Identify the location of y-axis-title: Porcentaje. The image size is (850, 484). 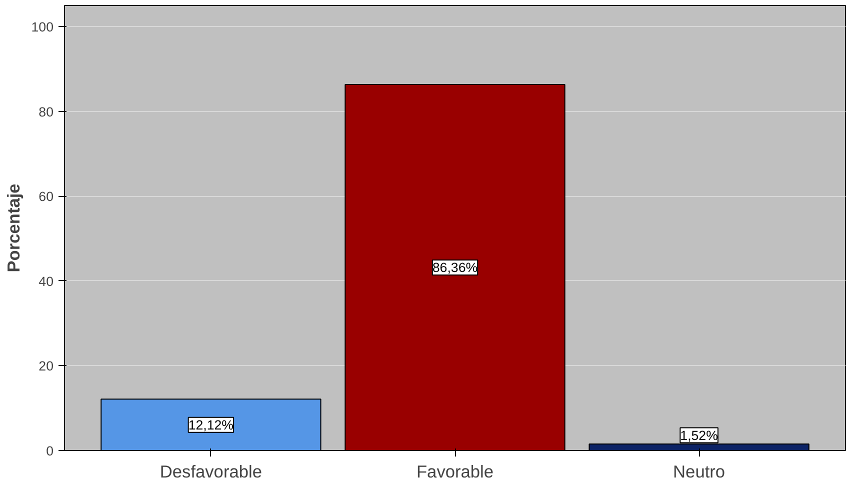
(13, 227).